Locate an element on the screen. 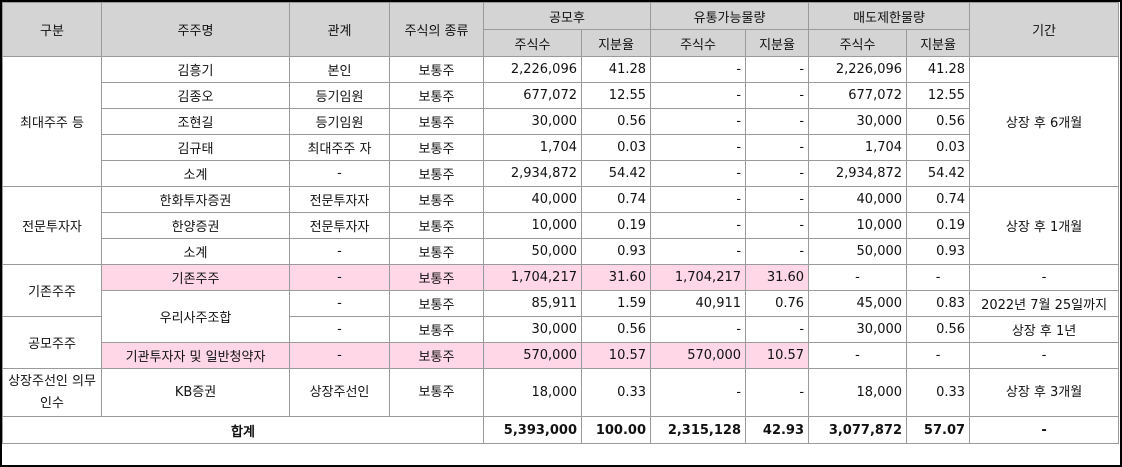 This screenshot has height=467, width=1122. header-category: 구분 is located at coordinates (52, 29).